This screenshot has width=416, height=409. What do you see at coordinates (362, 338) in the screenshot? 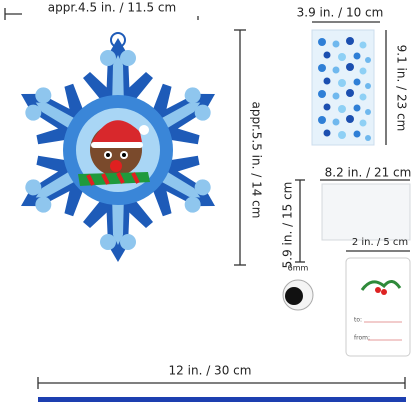
I see `tag-text: from:` at bounding box center [362, 338].